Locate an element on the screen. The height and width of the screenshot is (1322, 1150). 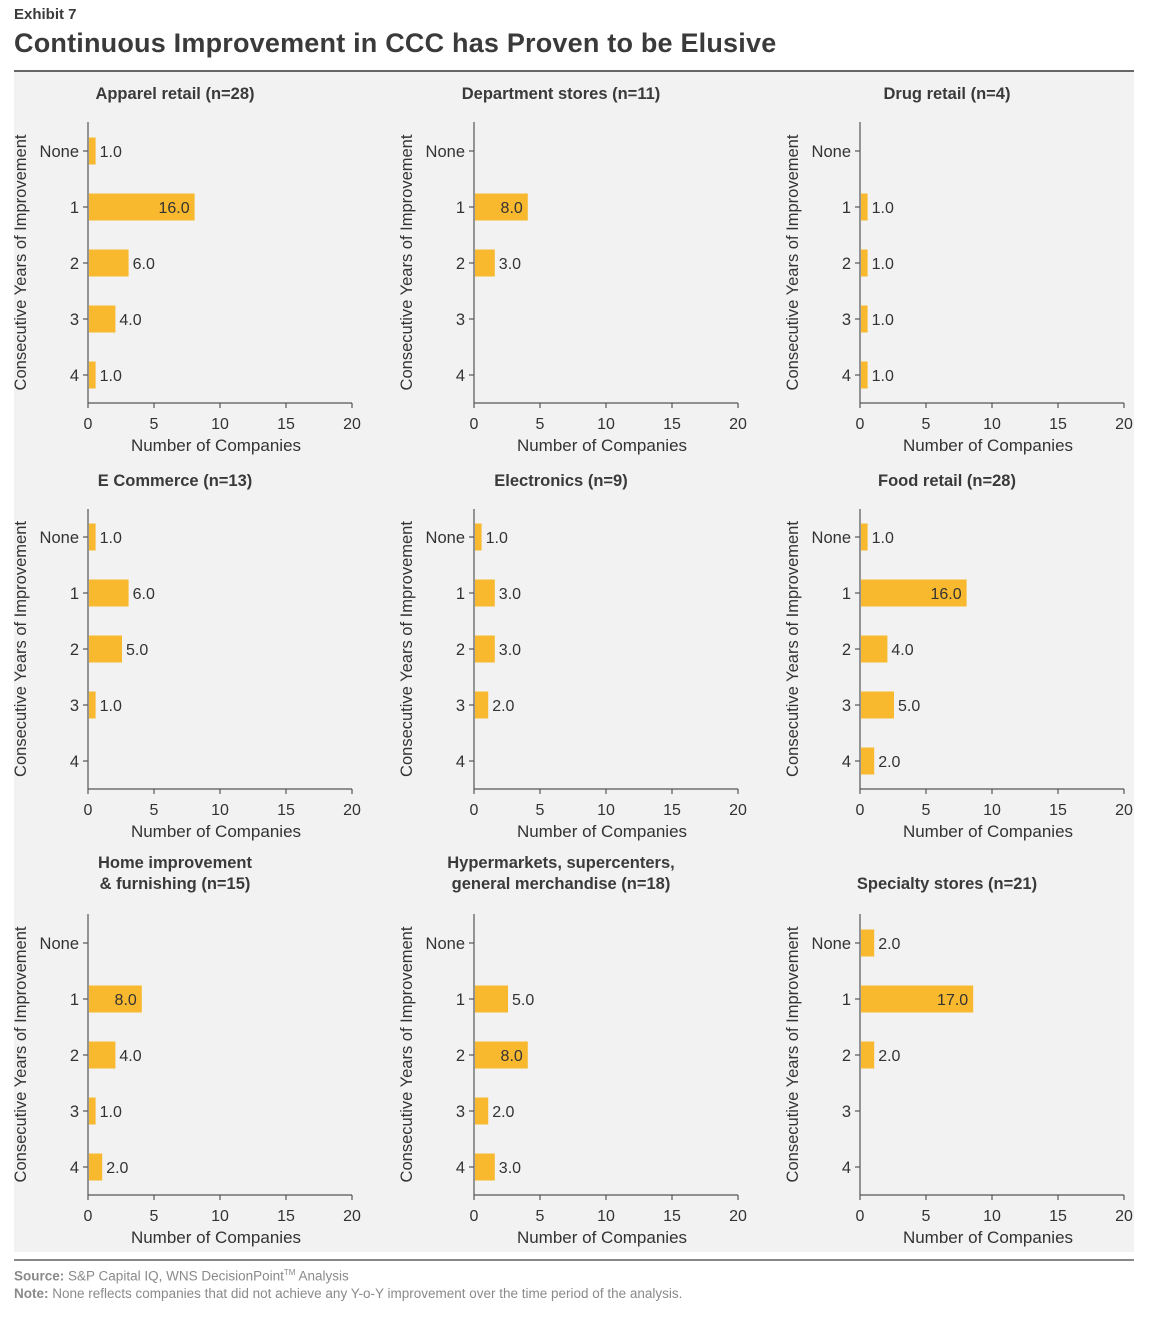
source-text: S&P Capital IQ, WNS DecisionPoint is located at coordinates (176, 1276).